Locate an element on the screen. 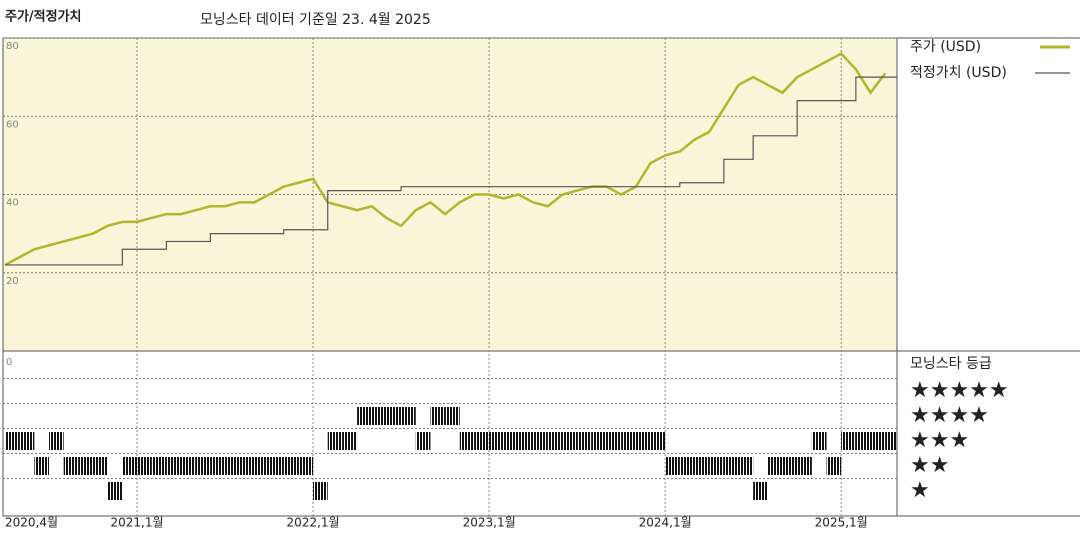  y-tick-label: 60 is located at coordinates (12, 124).